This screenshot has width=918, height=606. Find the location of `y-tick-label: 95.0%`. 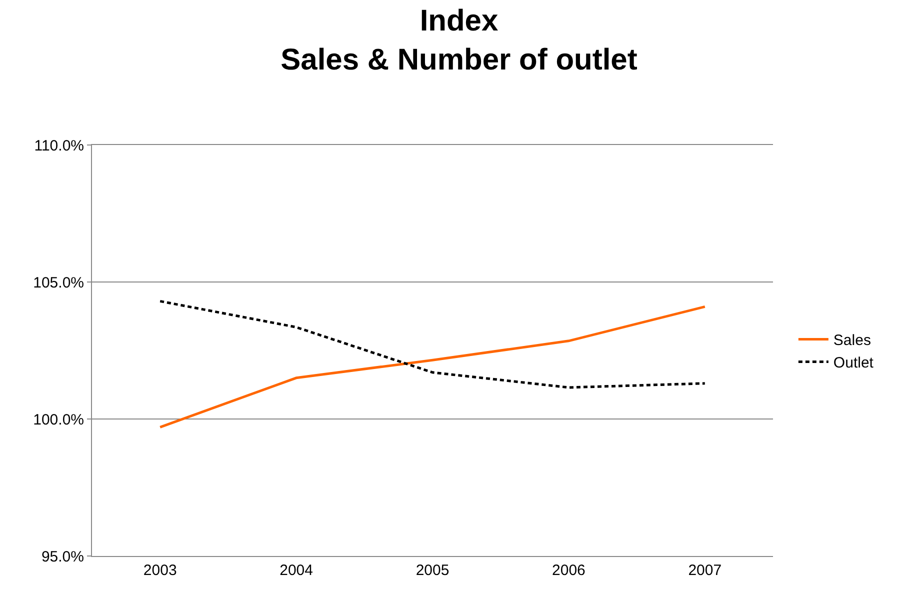

y-tick-label: 95.0% is located at coordinates (62, 557).